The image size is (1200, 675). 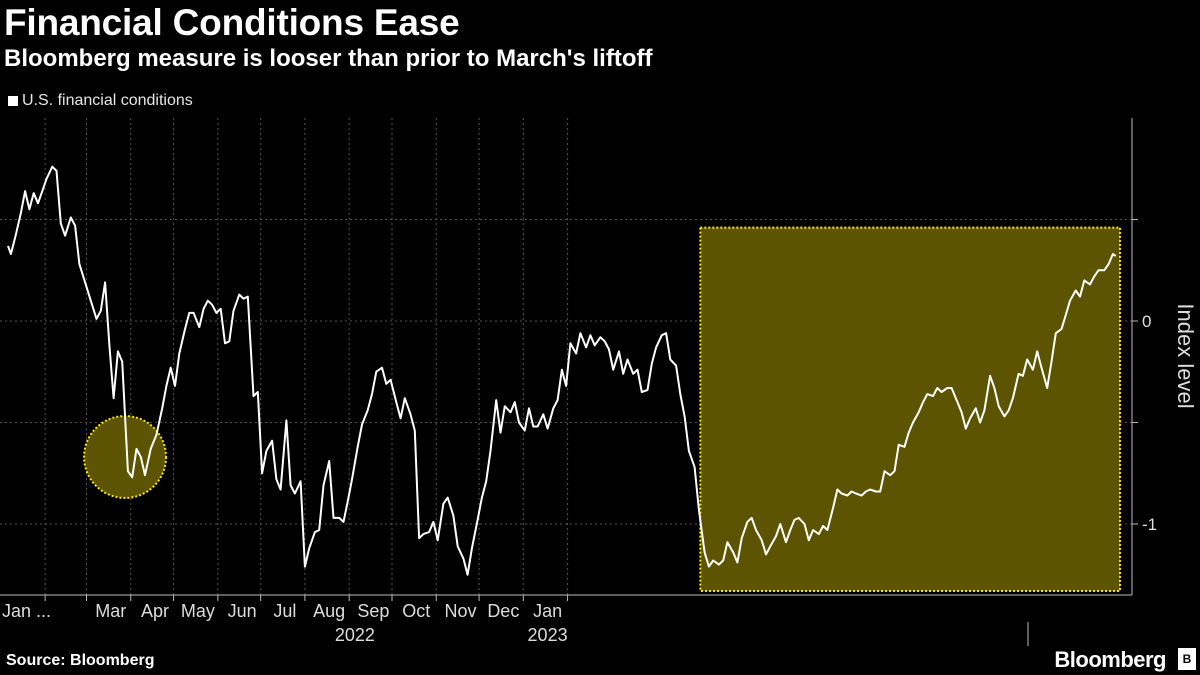 I want to click on brand-logo: Bloomberg, so click(x=1110, y=659).